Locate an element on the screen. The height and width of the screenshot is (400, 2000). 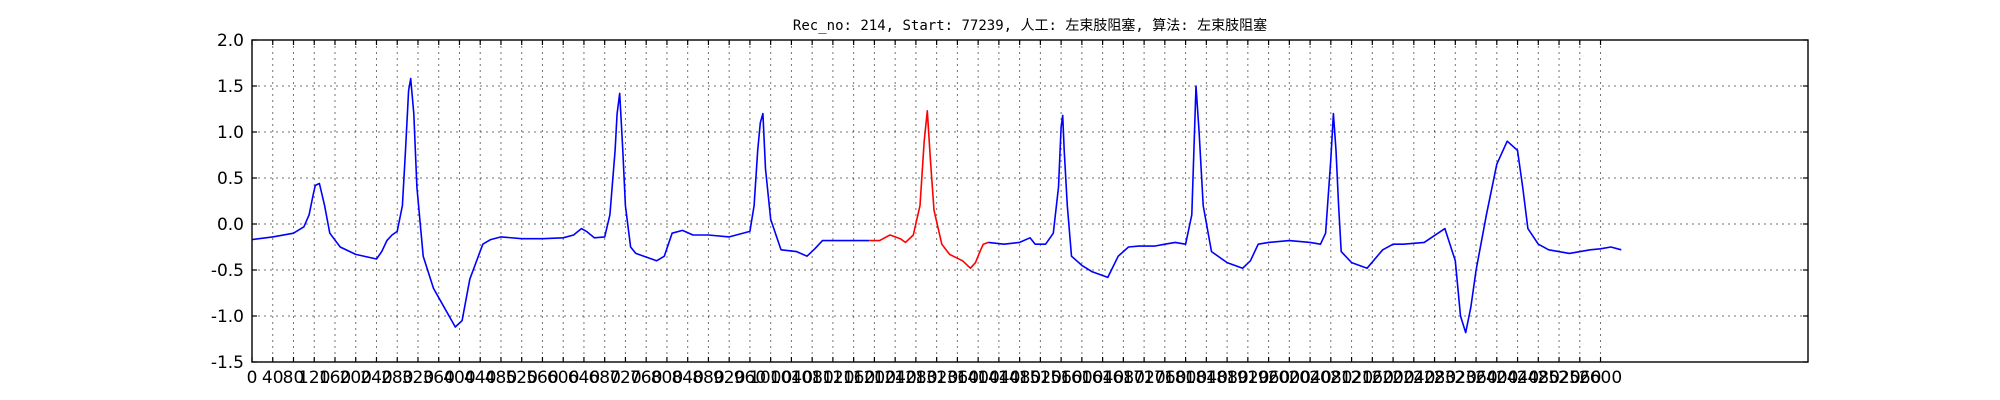
x-tick-label: 2240 is located at coordinates (1413, 378).